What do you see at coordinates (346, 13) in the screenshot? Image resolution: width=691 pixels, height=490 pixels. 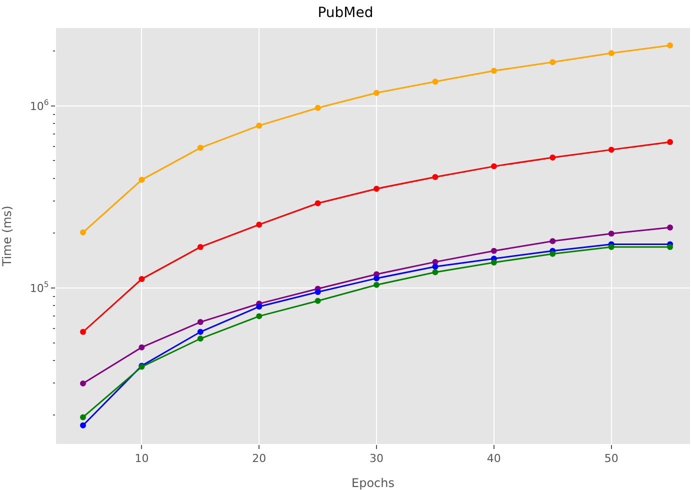 I see `chart-title: PubMed` at bounding box center [346, 13].